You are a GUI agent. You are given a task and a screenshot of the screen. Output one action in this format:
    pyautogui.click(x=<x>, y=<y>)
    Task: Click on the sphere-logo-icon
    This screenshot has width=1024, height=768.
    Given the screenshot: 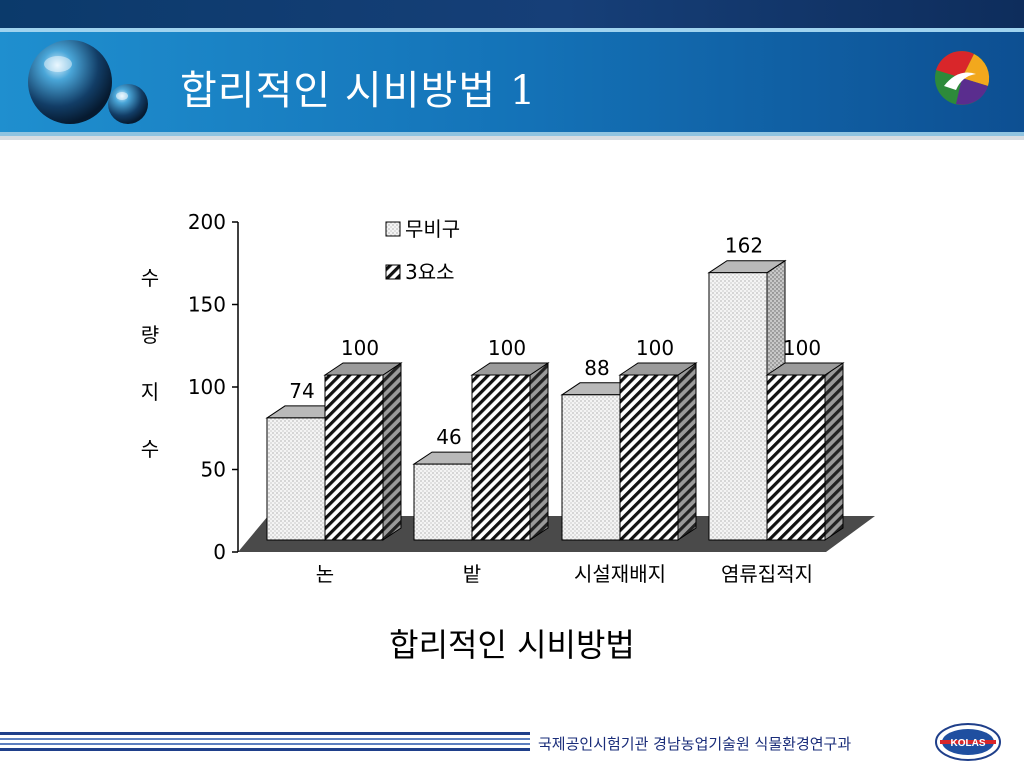 What is the action you would take?
    pyautogui.click(x=88, y=82)
    